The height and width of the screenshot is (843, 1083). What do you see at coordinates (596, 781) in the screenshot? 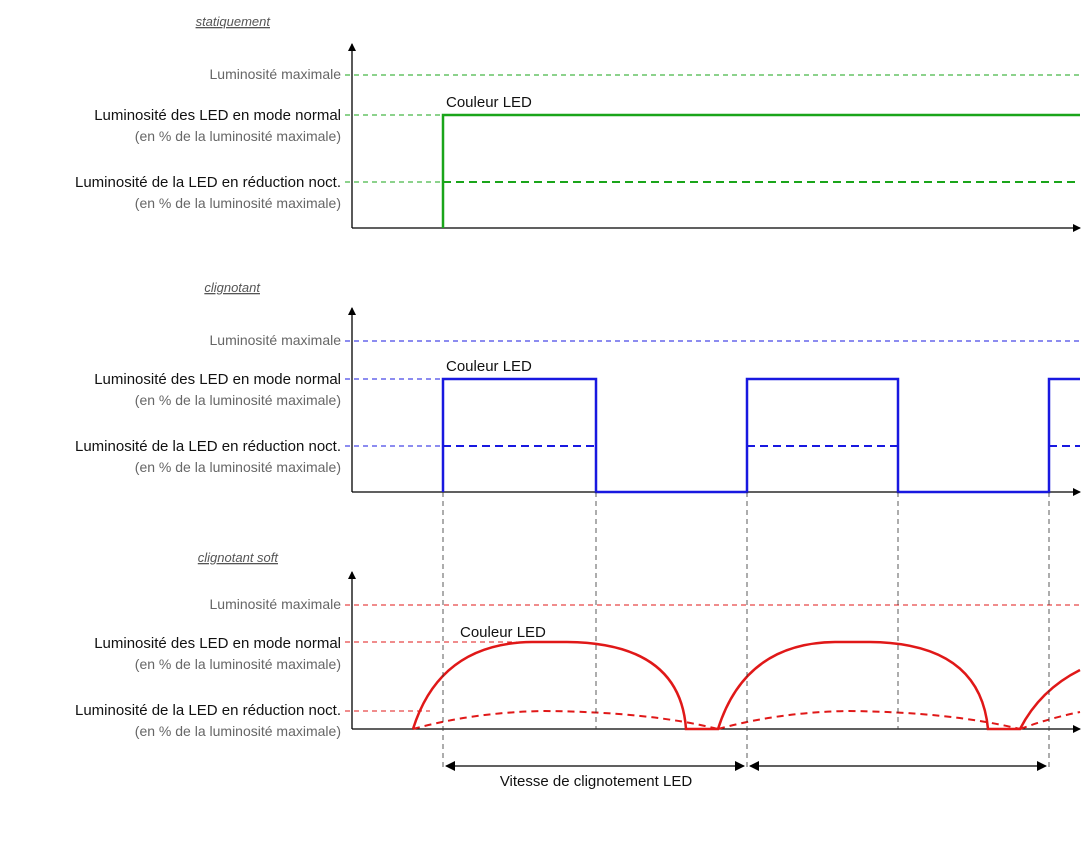
I see `blink-speed-label: Vitesse de clignotement LED` at bounding box center [596, 781].